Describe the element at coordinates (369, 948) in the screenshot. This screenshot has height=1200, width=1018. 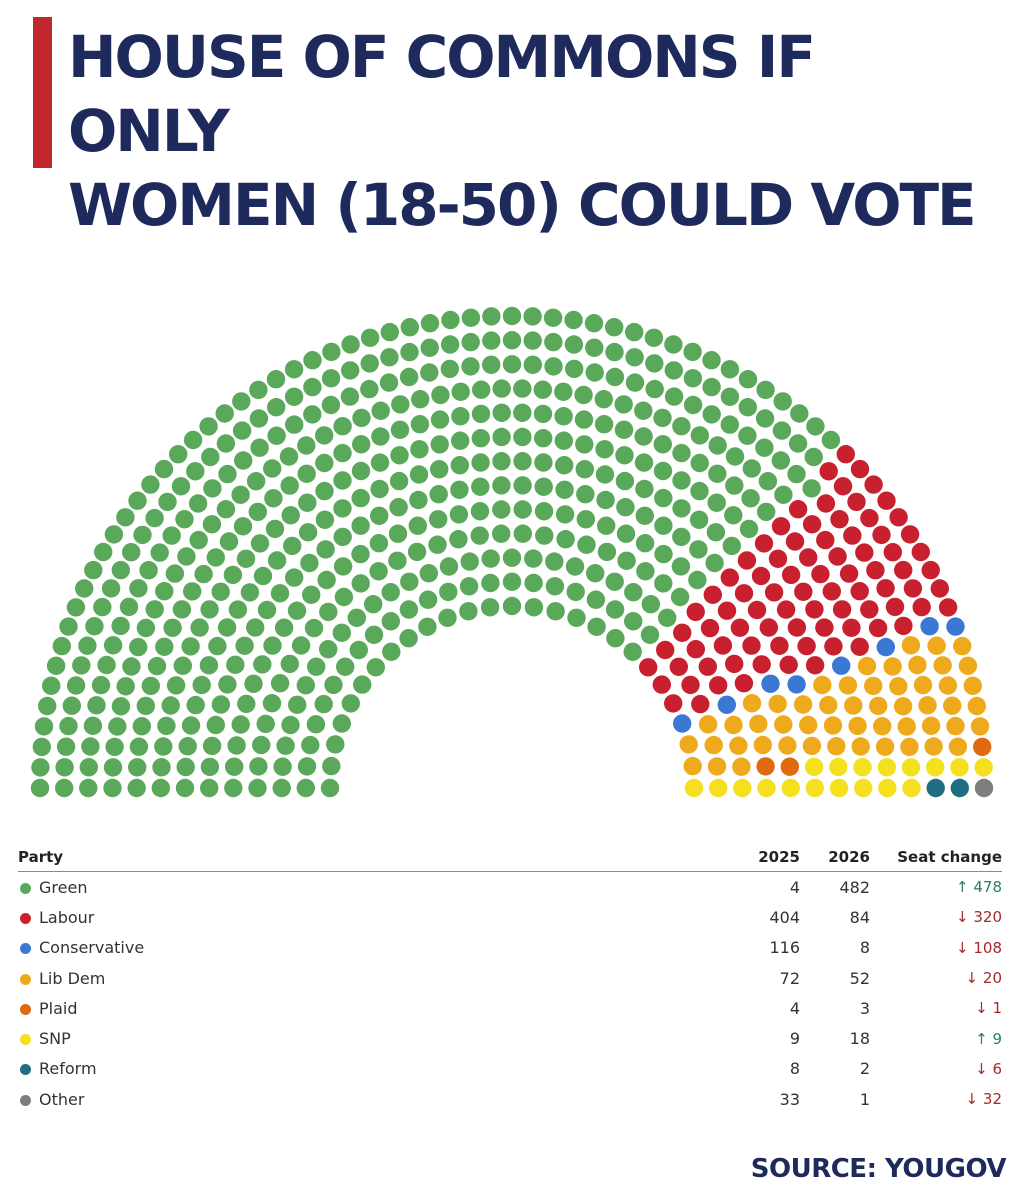
I see `party-cell-conservative: Conservative` at that location.